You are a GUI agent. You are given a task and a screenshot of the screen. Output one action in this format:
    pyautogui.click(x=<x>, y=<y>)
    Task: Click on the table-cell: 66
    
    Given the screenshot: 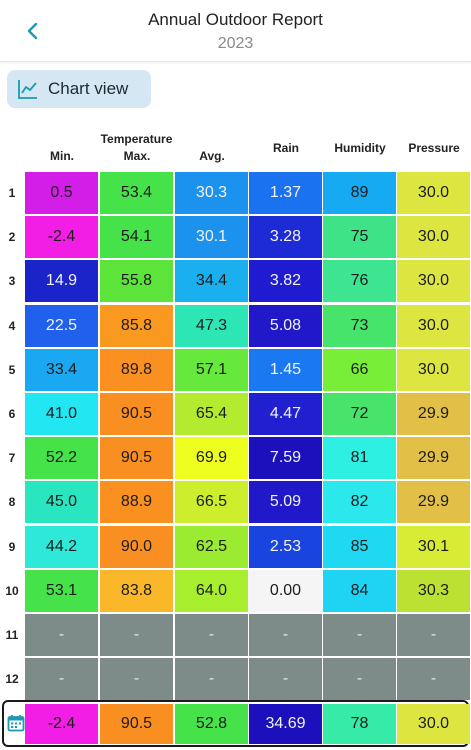 What is the action you would take?
    pyautogui.click(x=359, y=369)
    